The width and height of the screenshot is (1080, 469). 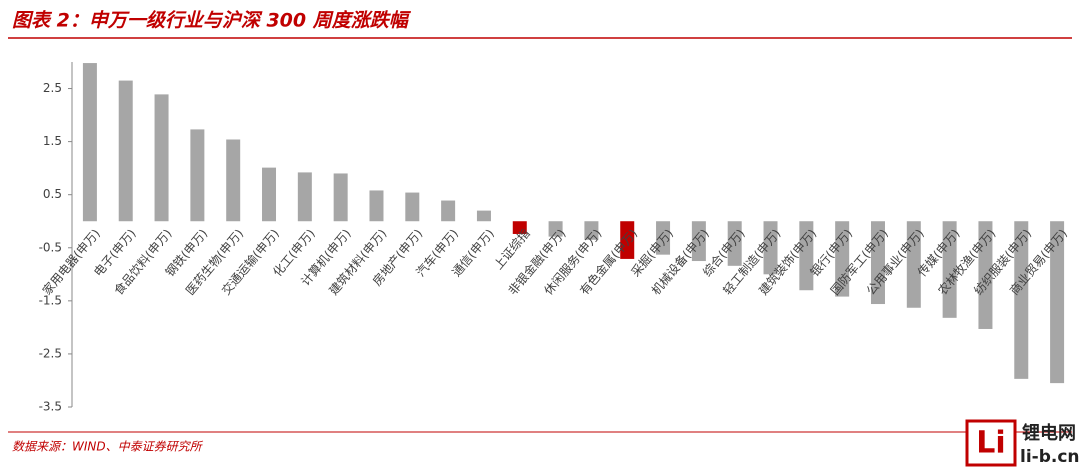 What do you see at coordinates (50, 247) in the screenshot?
I see `y-tick-label: -0.5` at bounding box center [50, 247].